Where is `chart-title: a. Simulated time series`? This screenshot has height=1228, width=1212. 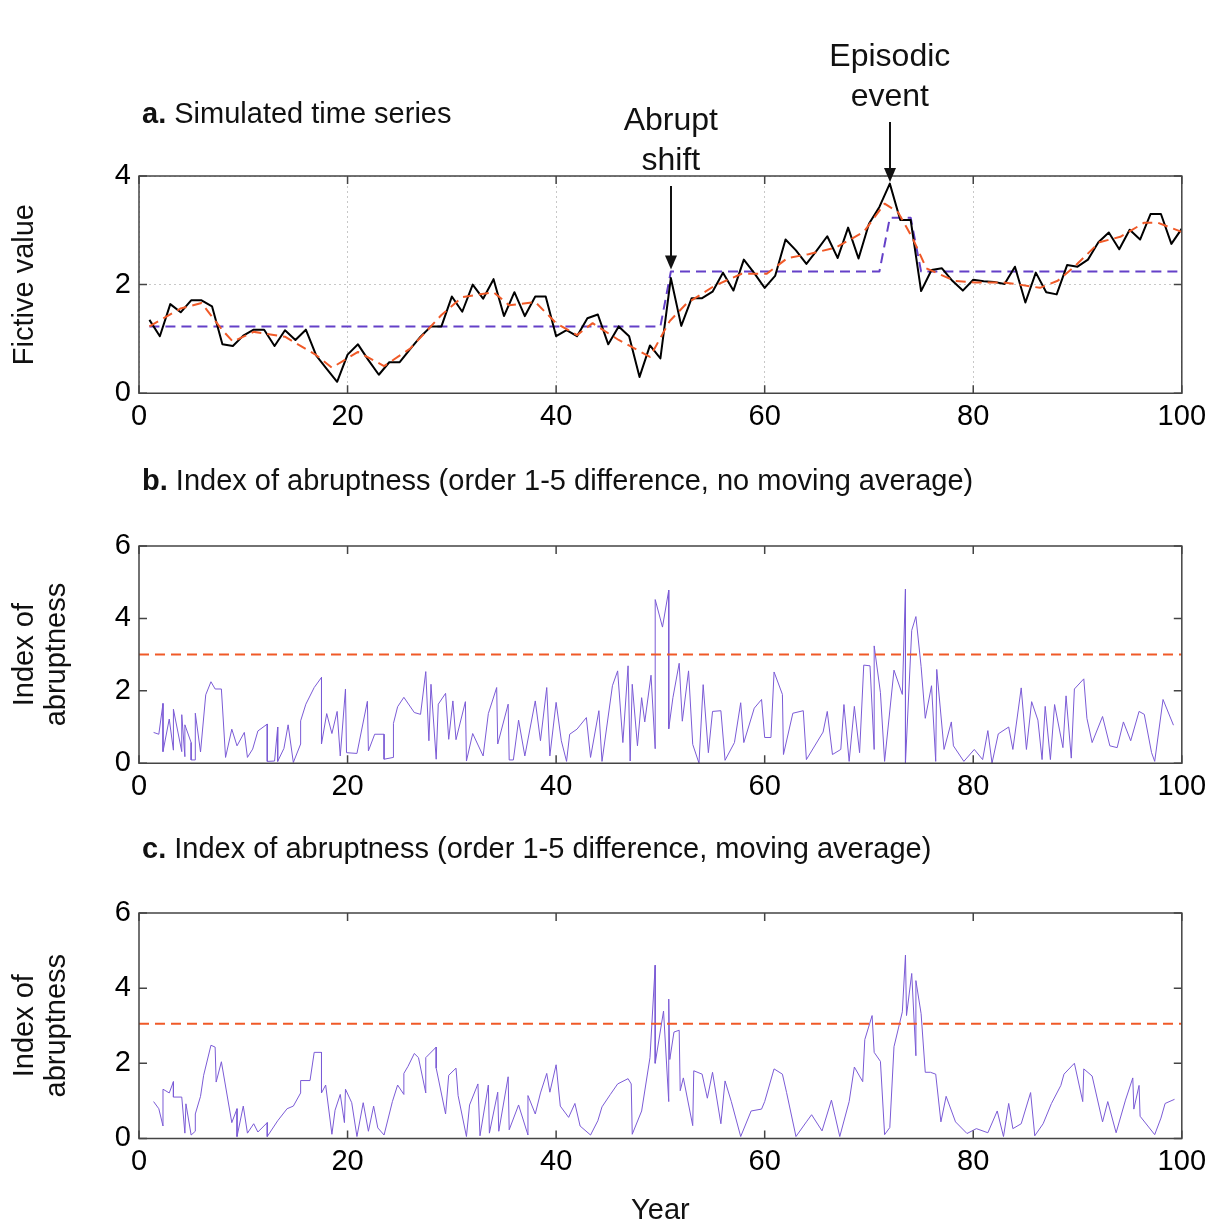
chart-title: a. Simulated time series is located at coordinates (297, 113).